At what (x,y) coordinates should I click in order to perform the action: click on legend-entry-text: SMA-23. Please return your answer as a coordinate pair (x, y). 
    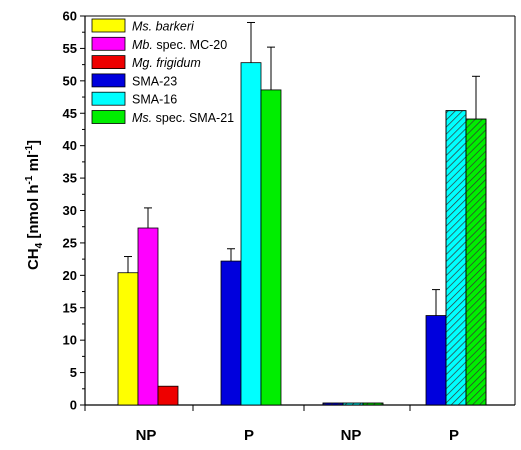
    Looking at the image, I should click on (154, 81).